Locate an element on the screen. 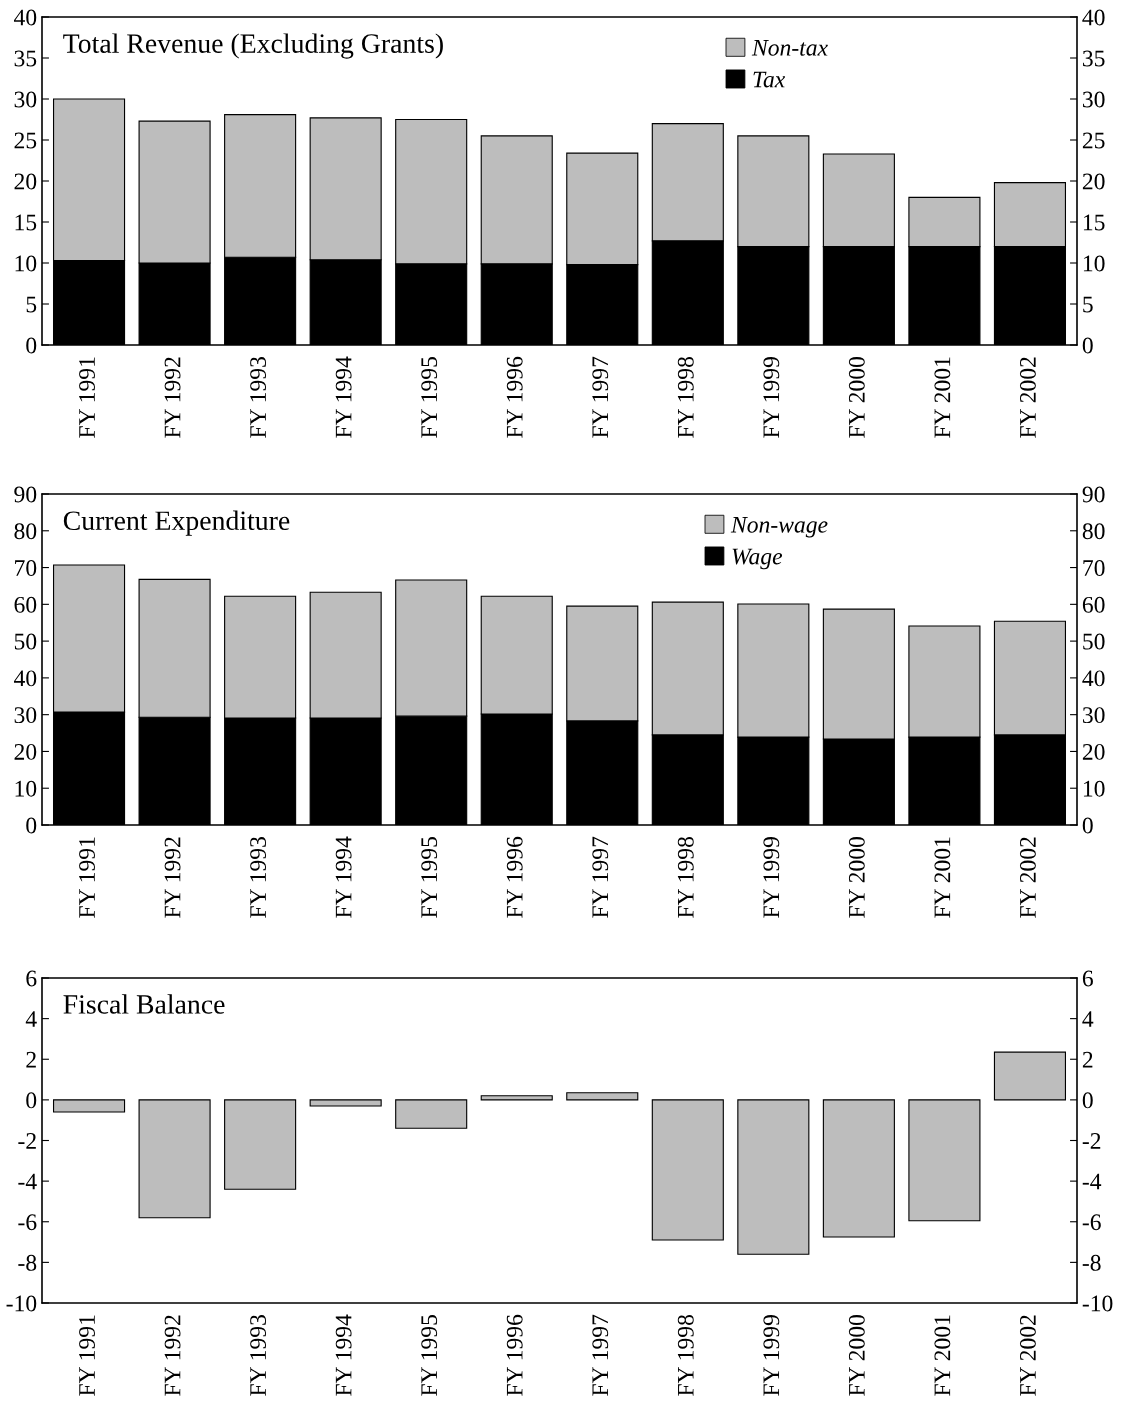  y-tick-label: 2 is located at coordinates (31, 1059).